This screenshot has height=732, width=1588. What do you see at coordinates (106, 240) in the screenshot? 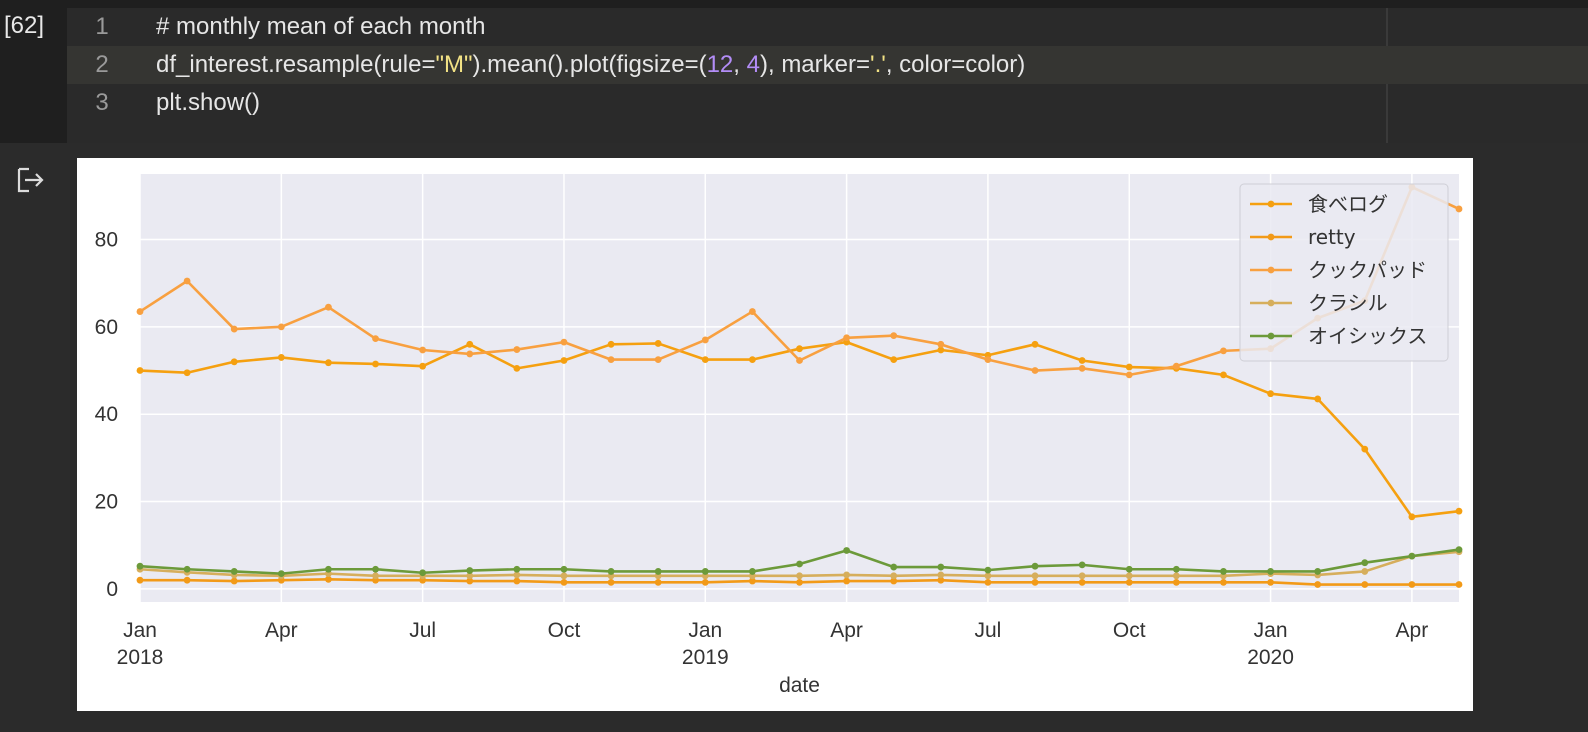
I see `y-tick-label: 80` at bounding box center [106, 240].